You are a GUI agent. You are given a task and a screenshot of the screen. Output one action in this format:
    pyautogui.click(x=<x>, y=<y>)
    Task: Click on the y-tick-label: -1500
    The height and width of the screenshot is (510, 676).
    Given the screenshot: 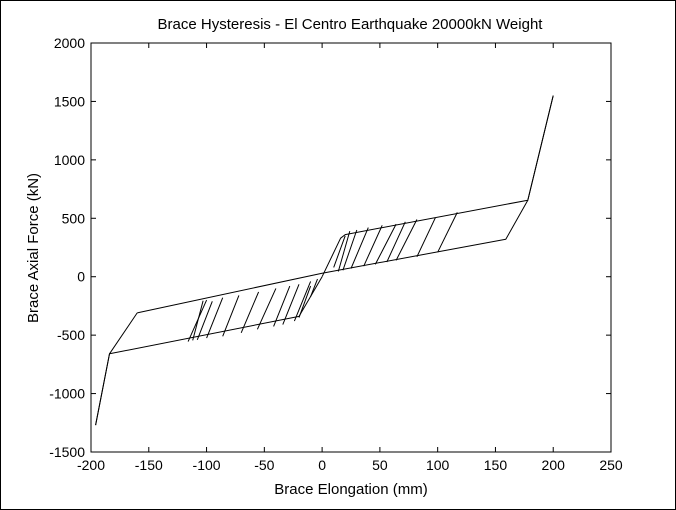 What is the action you would take?
    pyautogui.click(x=67, y=452)
    